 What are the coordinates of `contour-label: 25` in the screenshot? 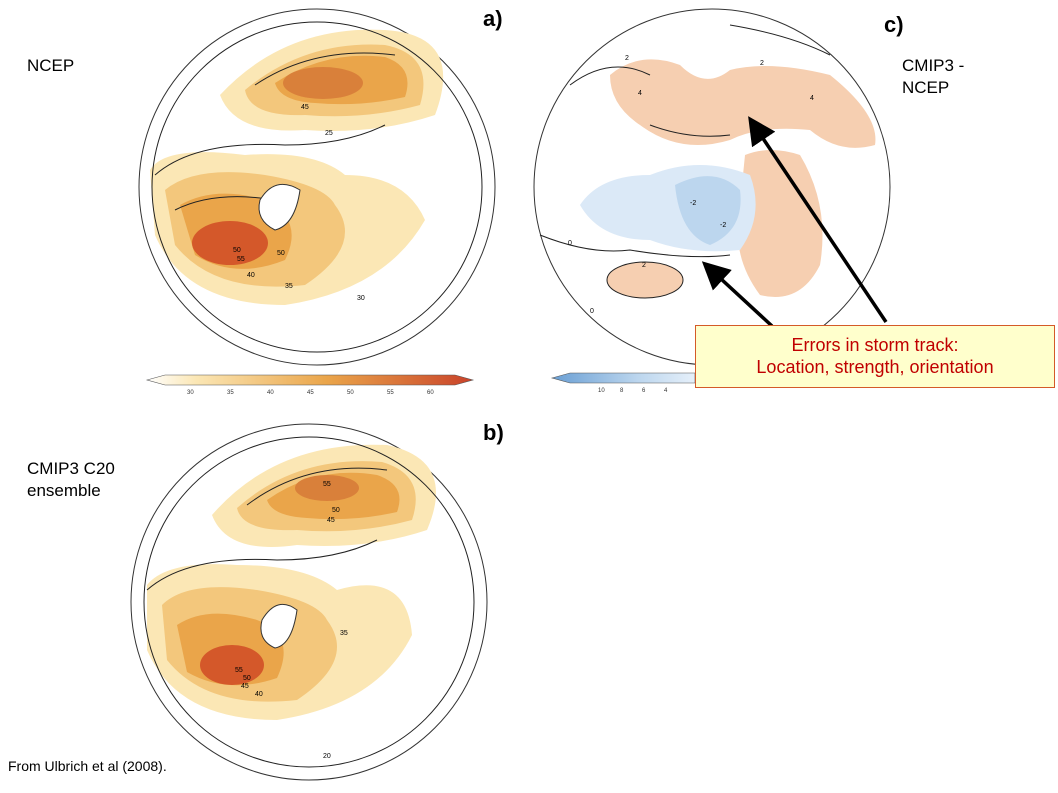 It's located at (329, 133).